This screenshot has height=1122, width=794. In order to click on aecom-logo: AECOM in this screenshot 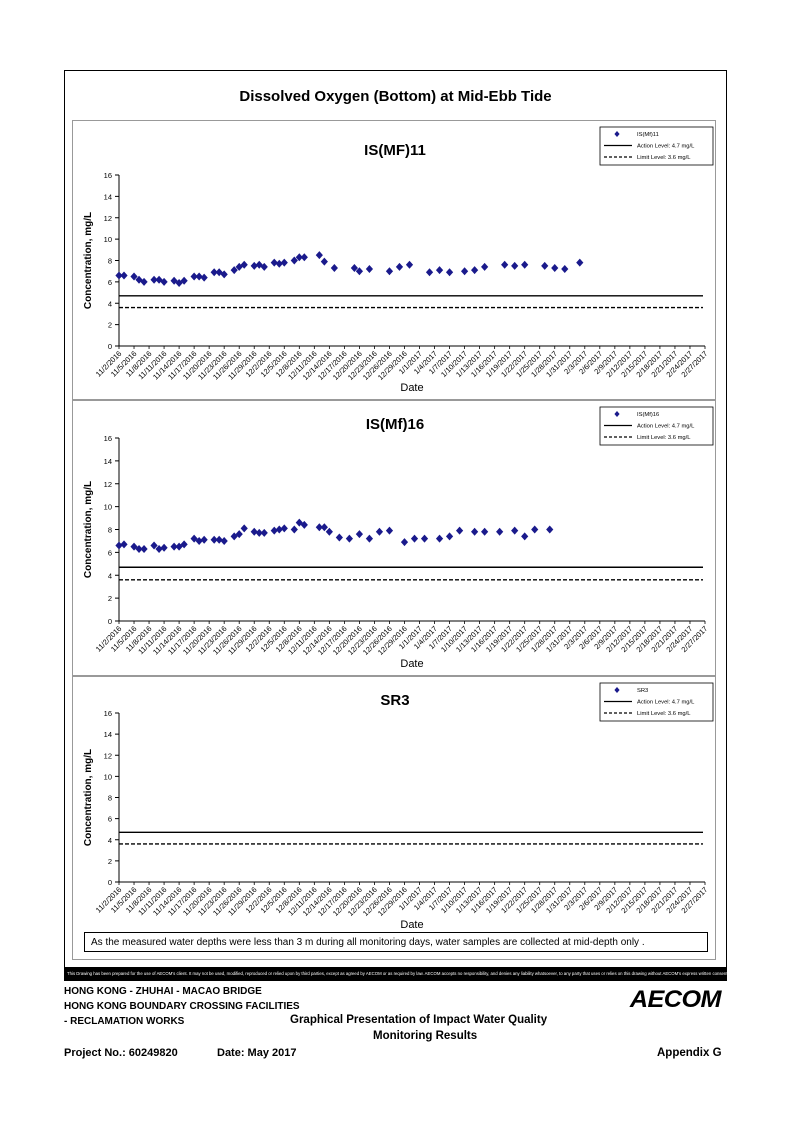, I will do `click(675, 999)`.